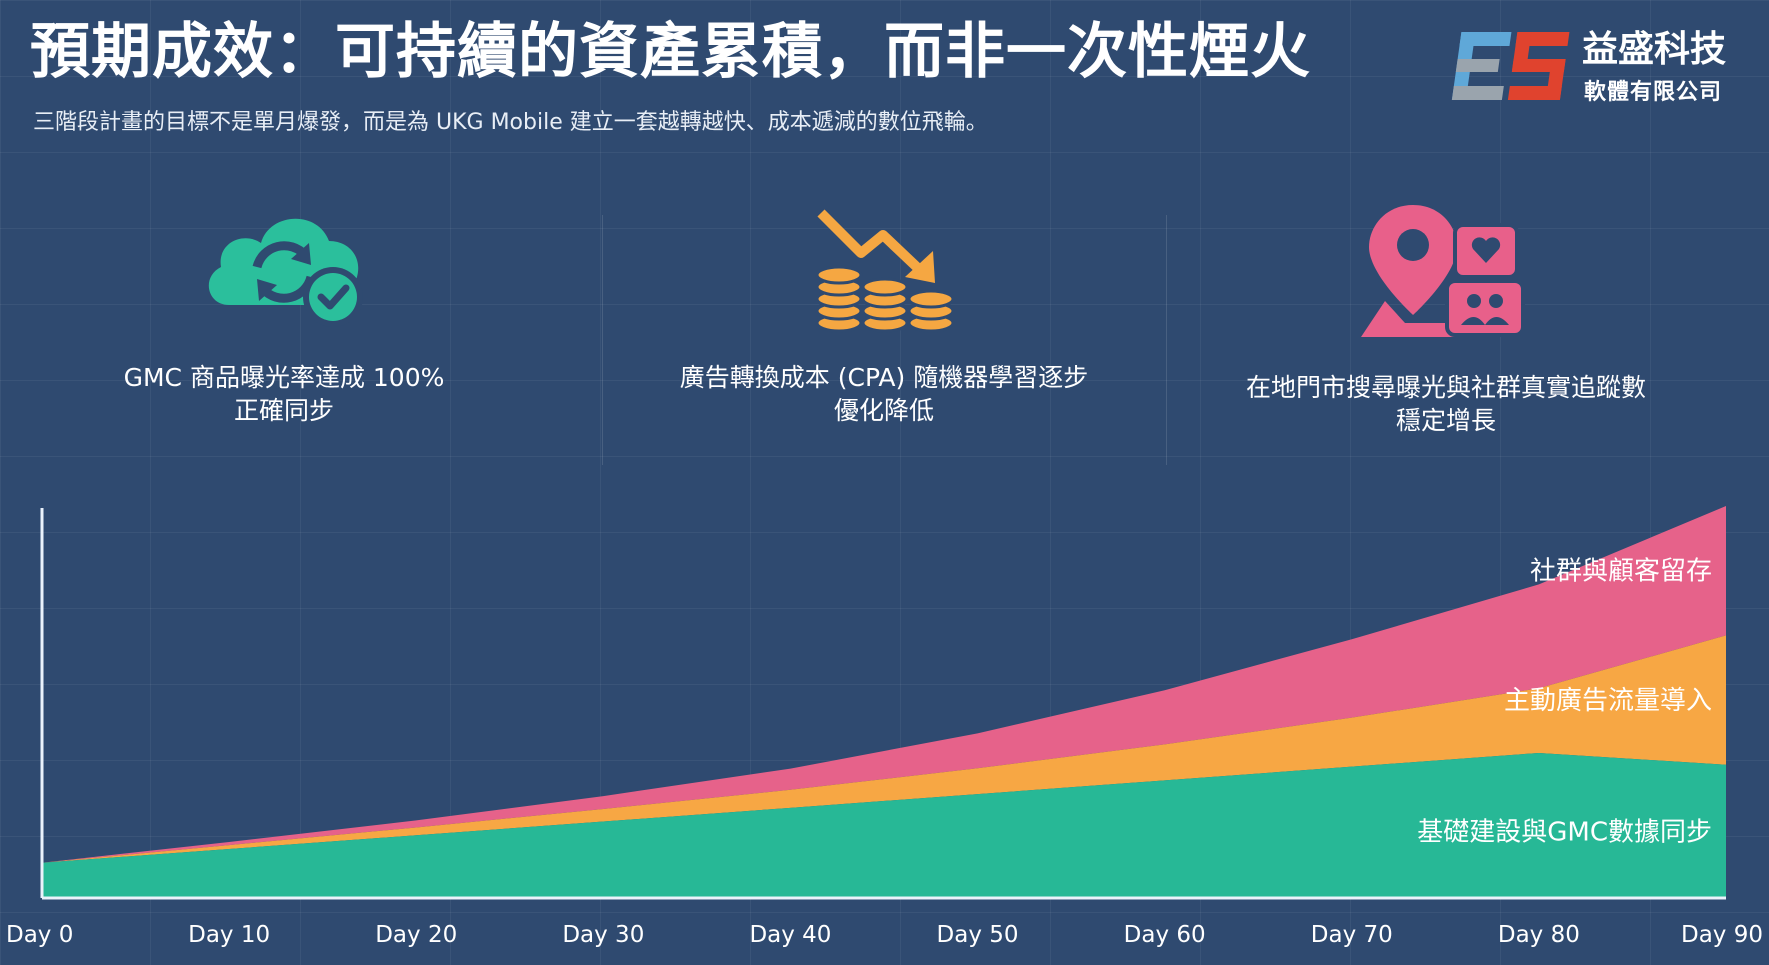 This screenshot has height=965, width=1769. I want to click on map-pin-social-icon, so click(1443, 271).